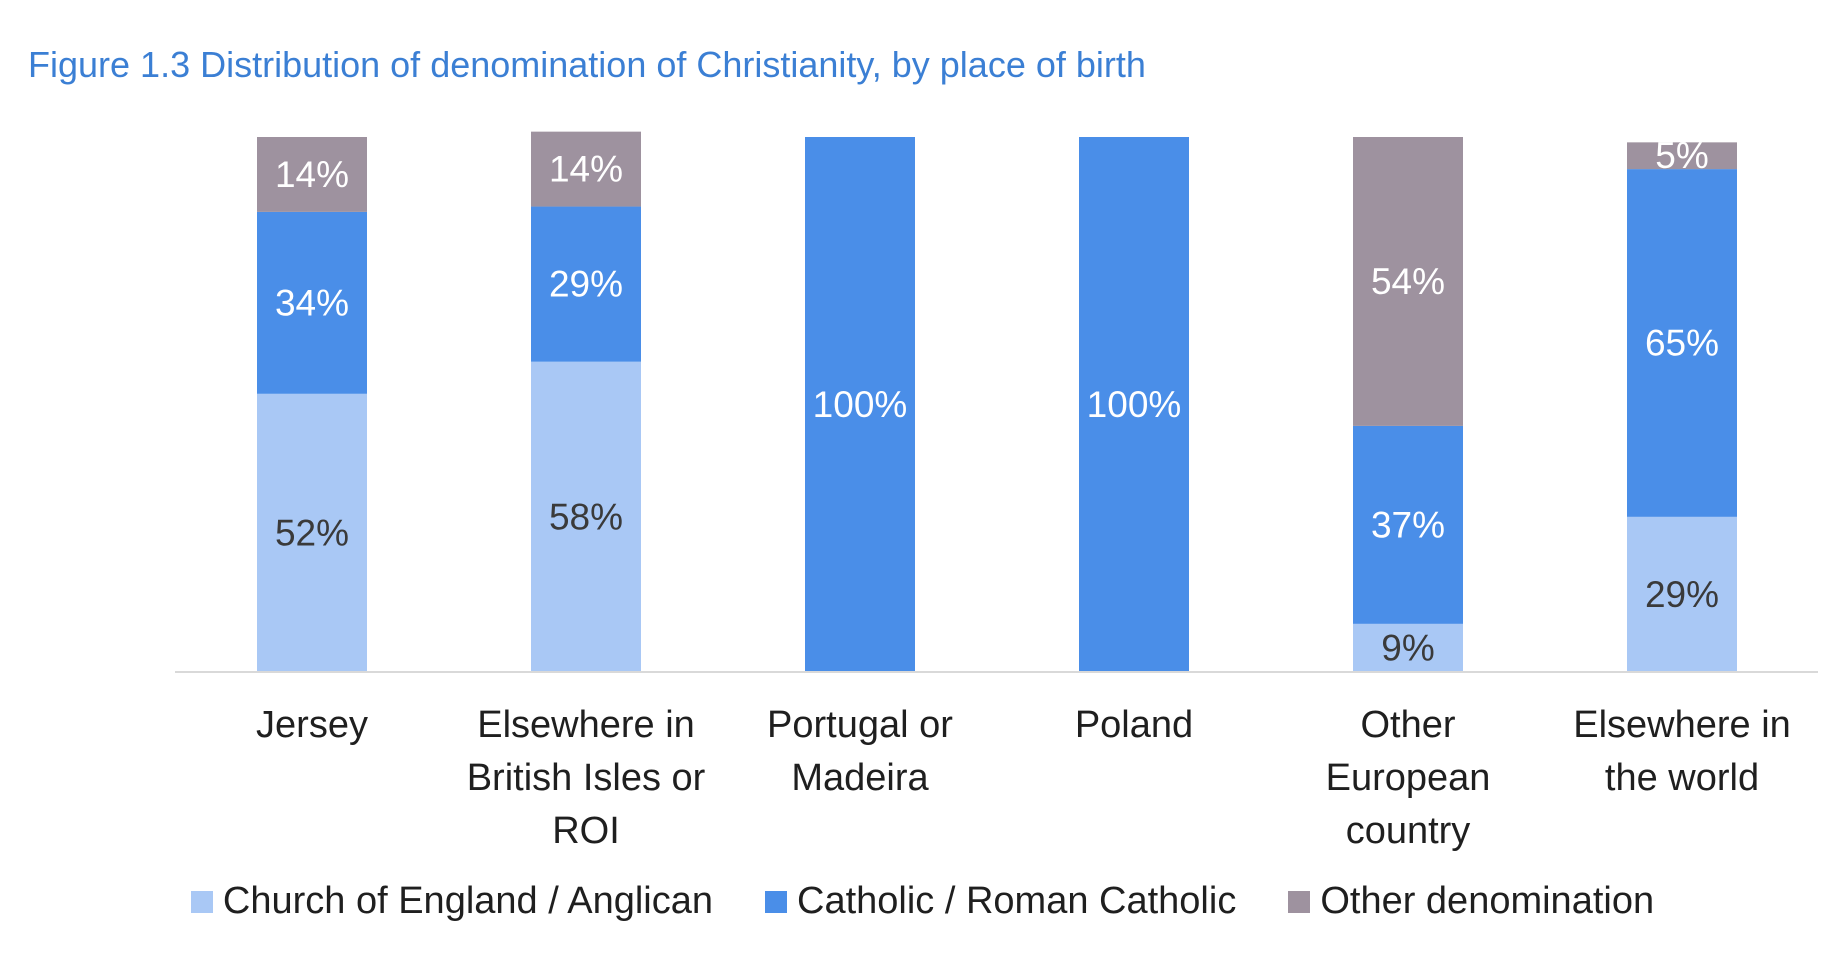 Image resolution: width=1845 pixels, height=977 pixels. I want to click on data-label-c1-s2: 14%, so click(586, 169).